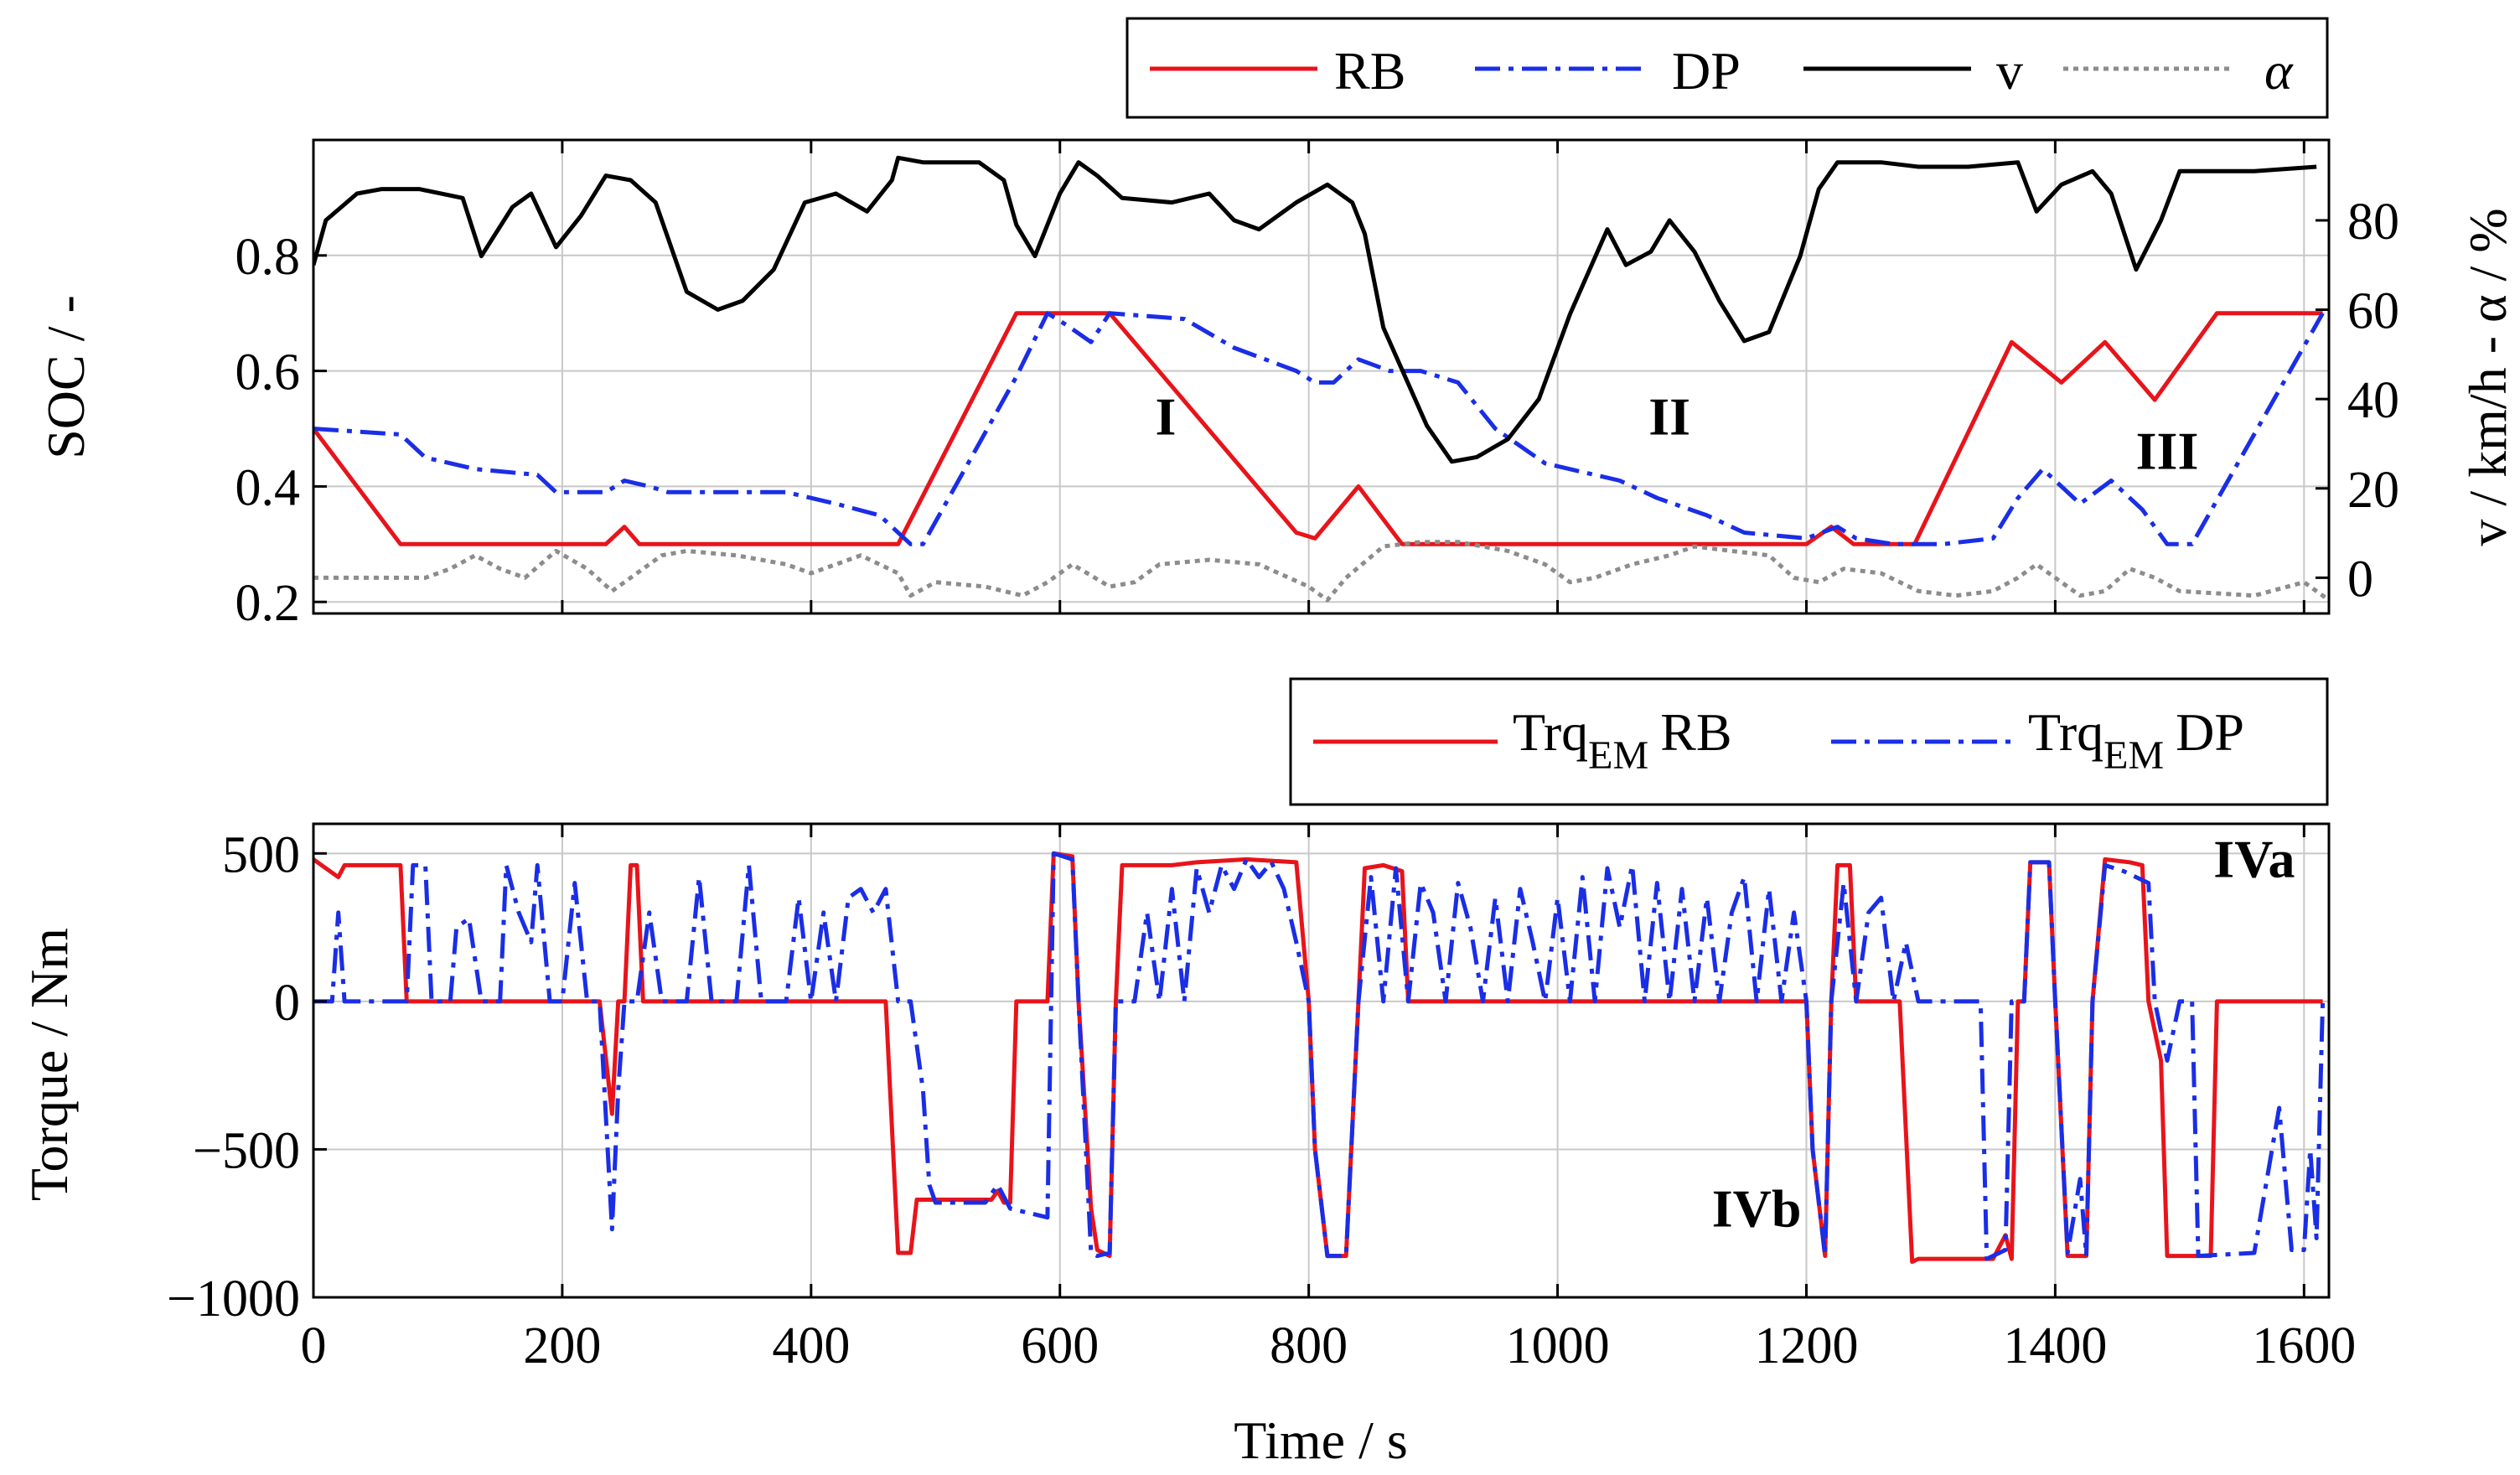  Describe the element at coordinates (1706, 71) in the screenshot. I see `legend-label-dp: DP` at that location.